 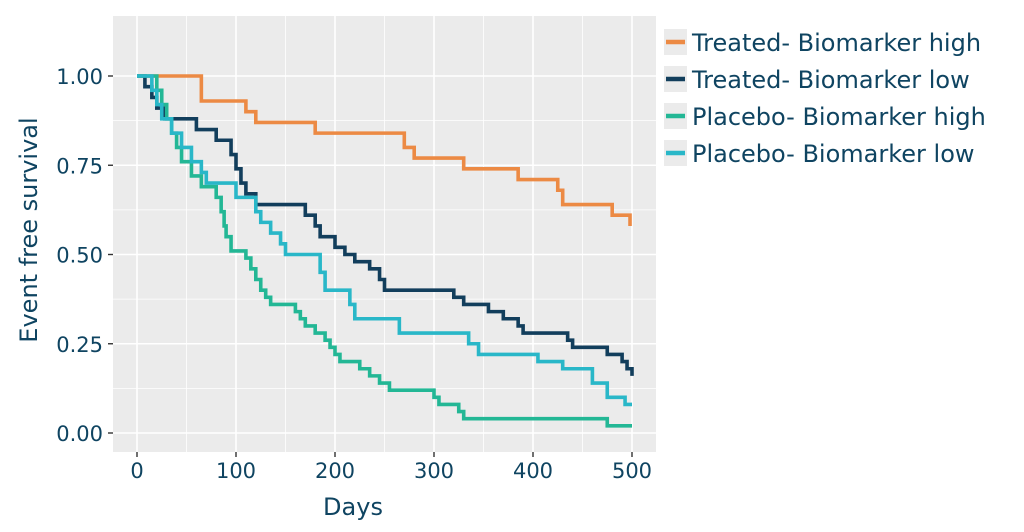 What do you see at coordinates (632, 471) in the screenshot?
I see `x-tick-label: 500` at bounding box center [632, 471].